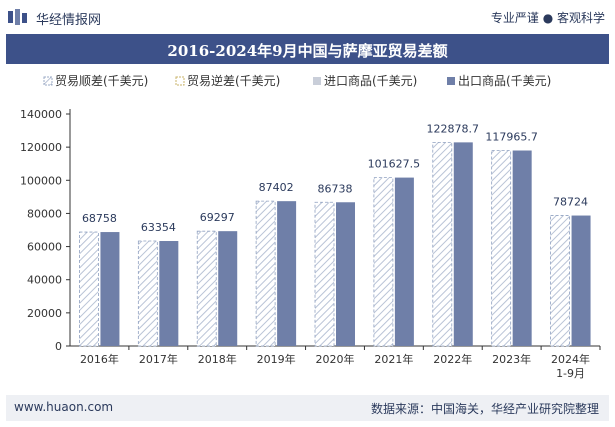 This screenshot has width=615, height=427. Describe the element at coordinates (484, 409) in the screenshot. I see `data-source: 数据来源：中国海关，华经产业研究院整理` at that location.